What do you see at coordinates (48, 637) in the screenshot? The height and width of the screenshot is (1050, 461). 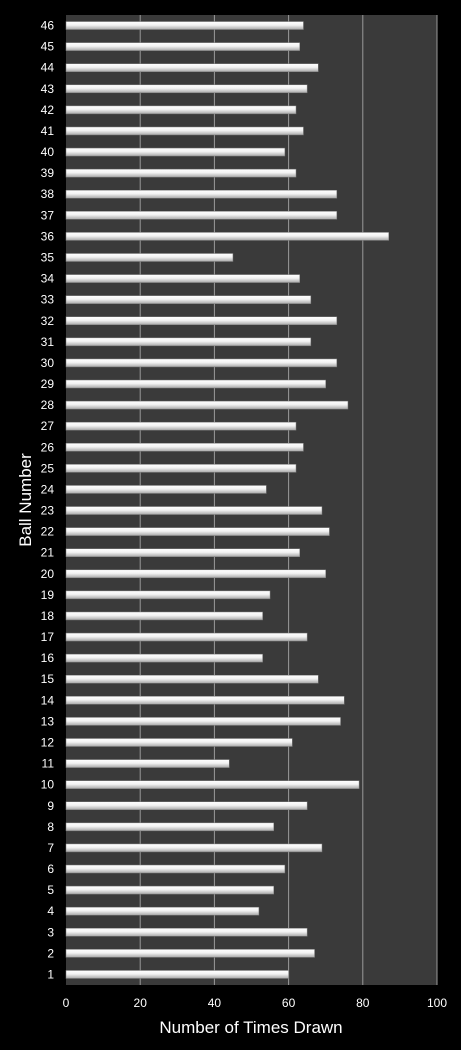 I see `y-tick-label: 17` at bounding box center [48, 637].